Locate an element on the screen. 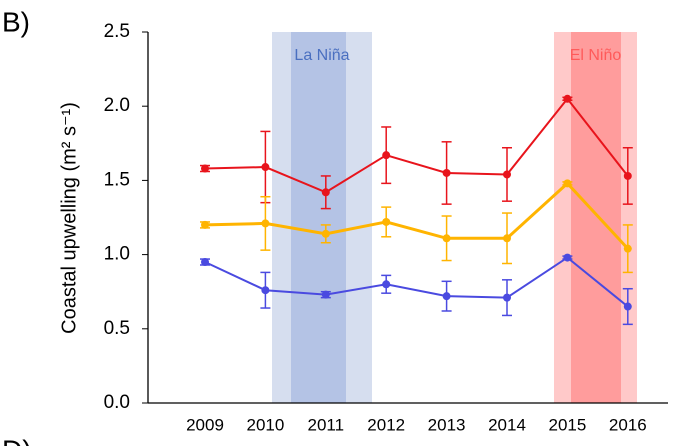  x-tick-label: 2015 is located at coordinates (567, 424).